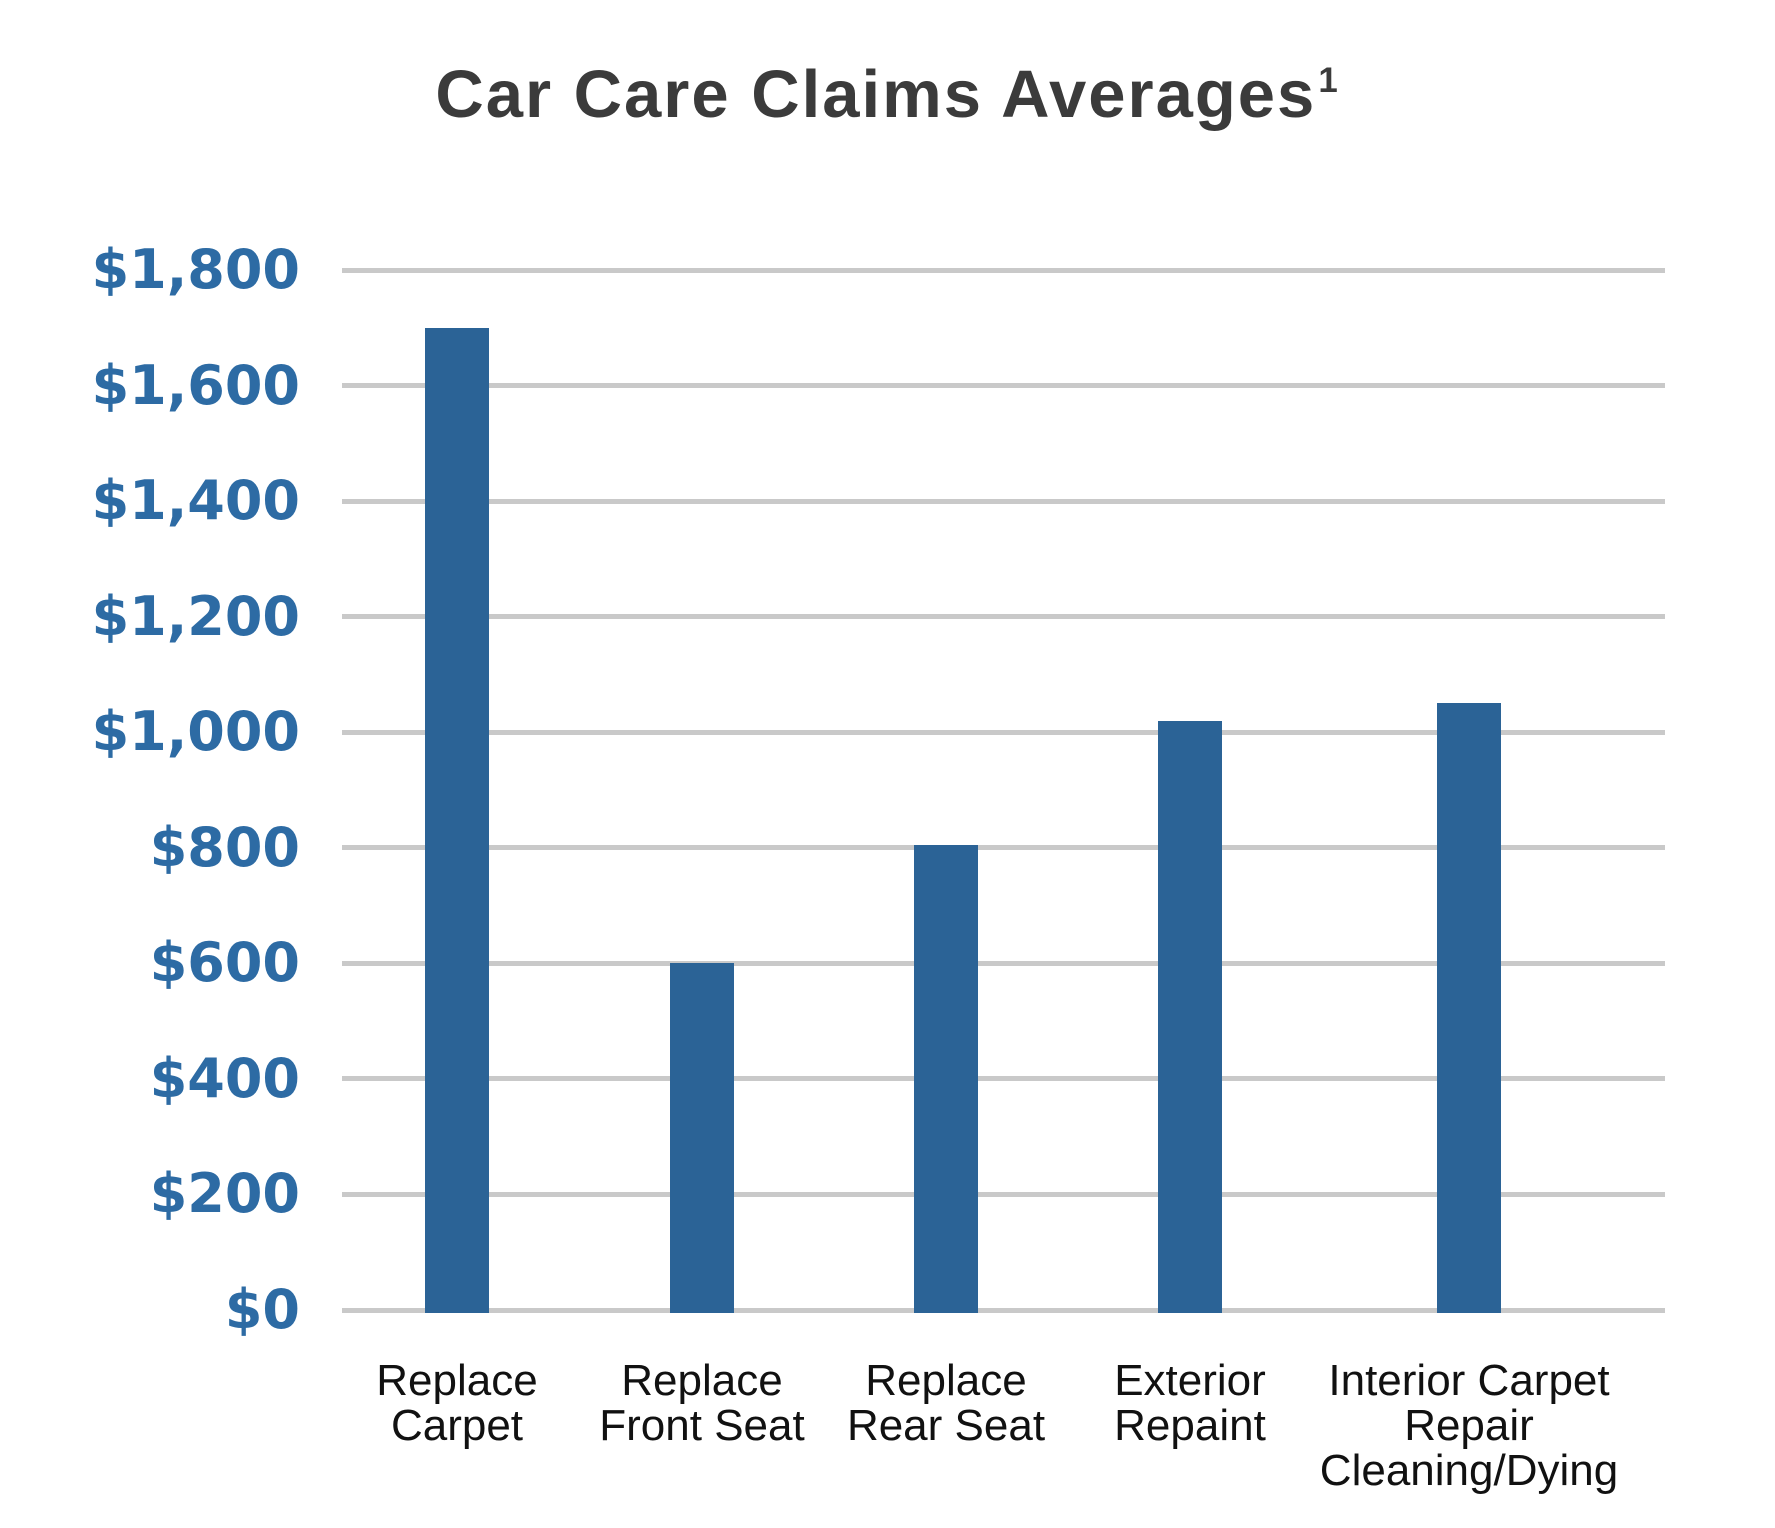 This screenshot has height=1528, width=1775. Describe the element at coordinates (946, 1403) in the screenshot. I see `x-axis-category-label: Replace Rear Seat` at that location.